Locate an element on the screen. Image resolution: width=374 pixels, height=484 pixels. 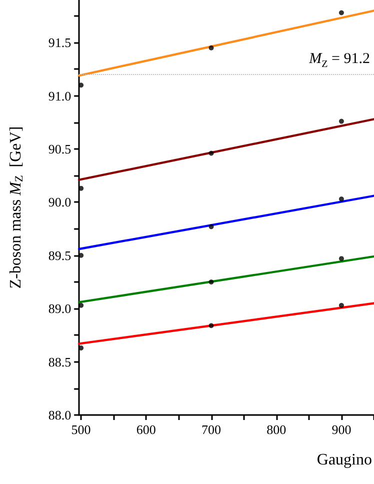
x-axis-title: Gaugino is located at coordinates (344, 460).